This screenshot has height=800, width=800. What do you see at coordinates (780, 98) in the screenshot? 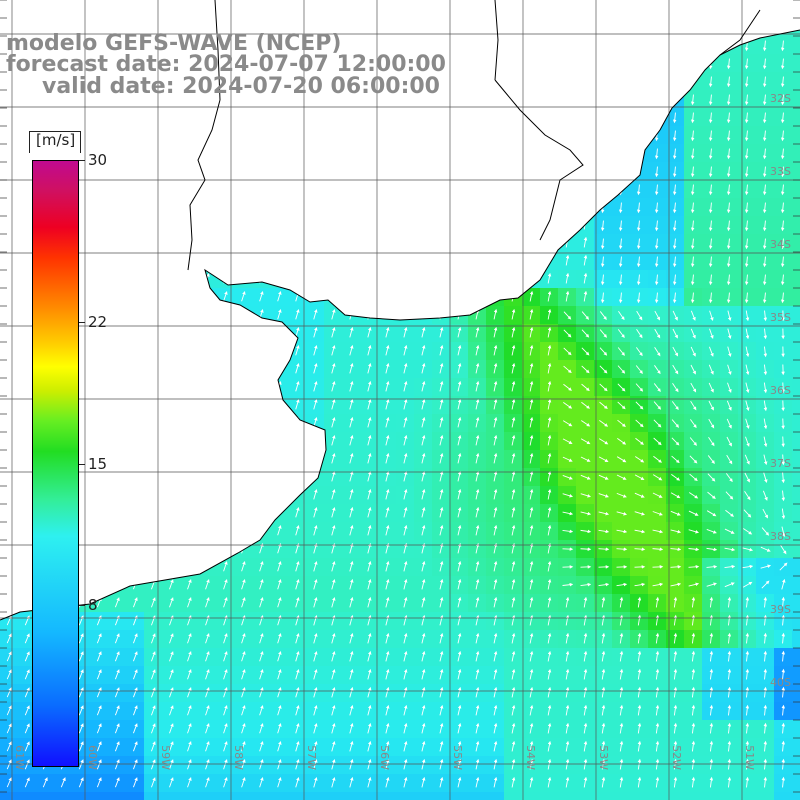
I see `latitude-label: 32S` at bounding box center [780, 98].